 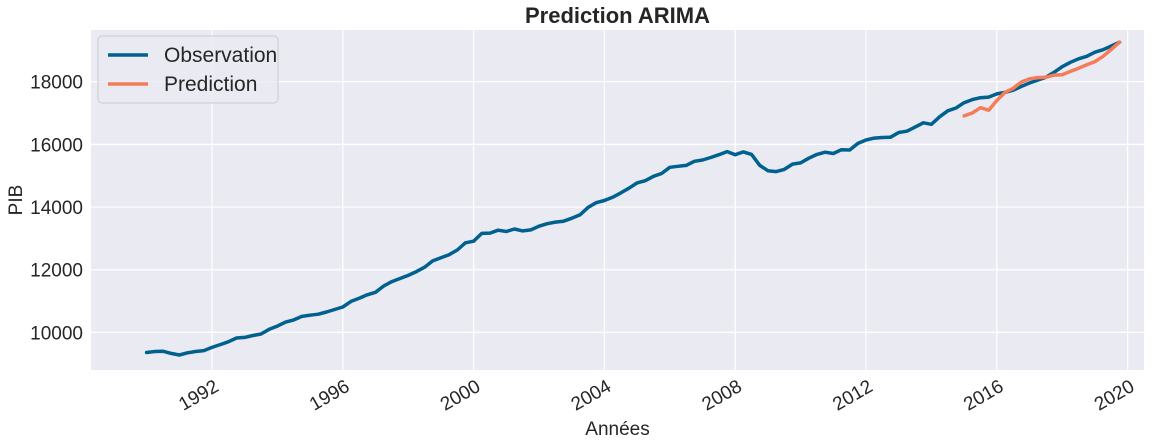 I want to click on x-tick-label: 2020, so click(x=1114, y=395).